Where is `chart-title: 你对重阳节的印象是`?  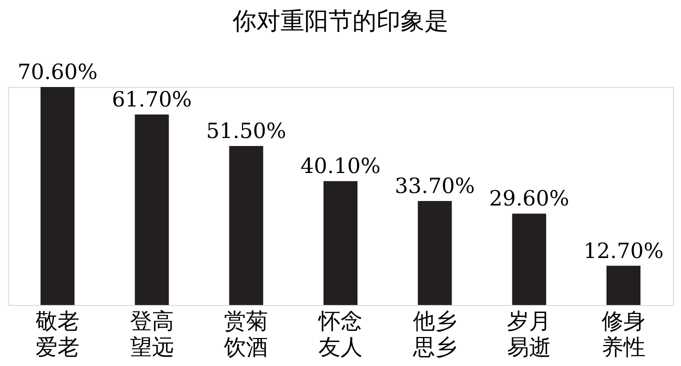 chart-title: 你对重阳节的印象是 is located at coordinates (340, 21).